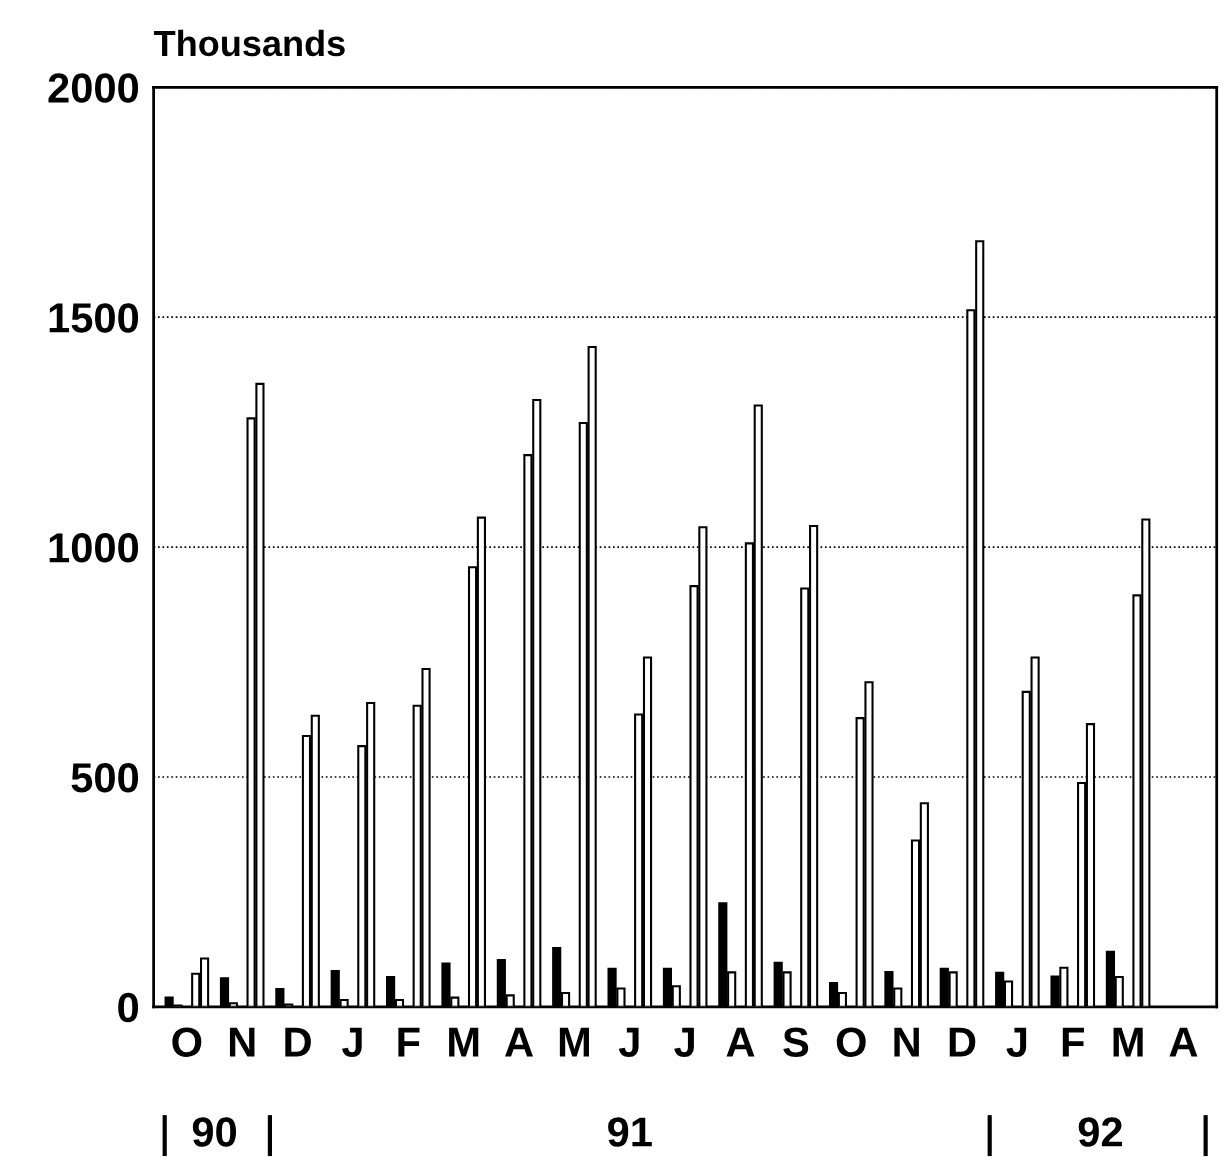 The image size is (1229, 1164). I want to click on x-tick-label: S, so click(796, 1042).